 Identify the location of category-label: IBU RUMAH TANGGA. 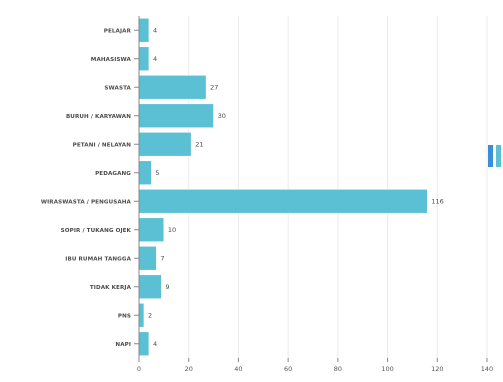
(98, 259).